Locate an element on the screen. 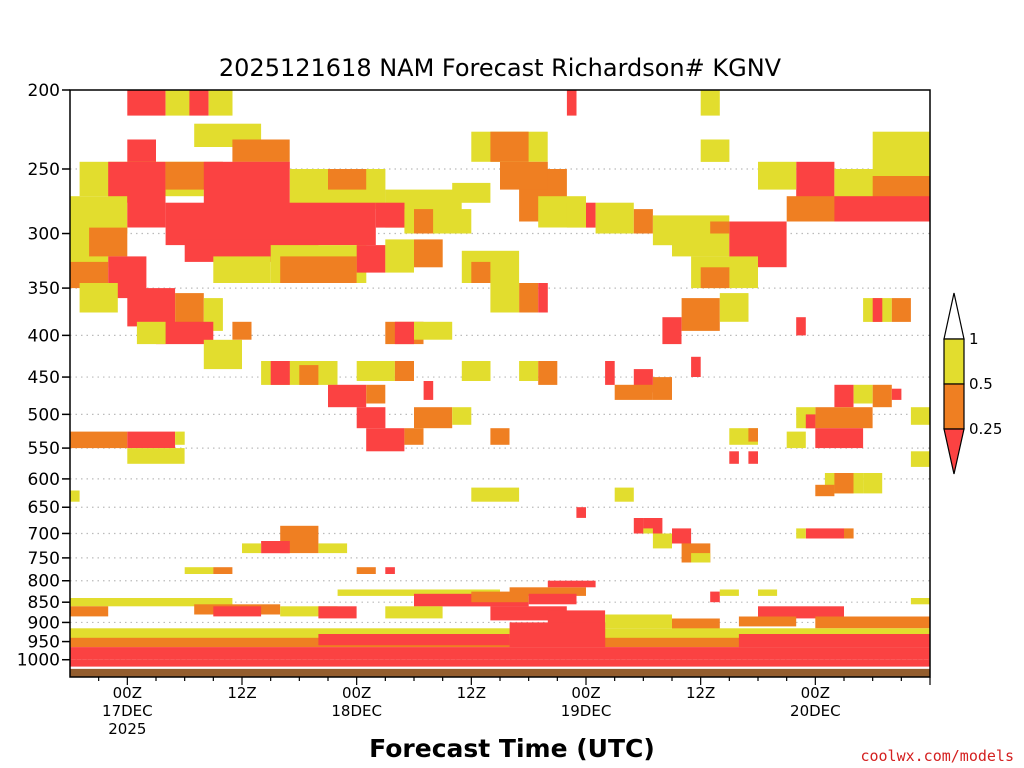  ground-surface is located at coordinates (500, 672).